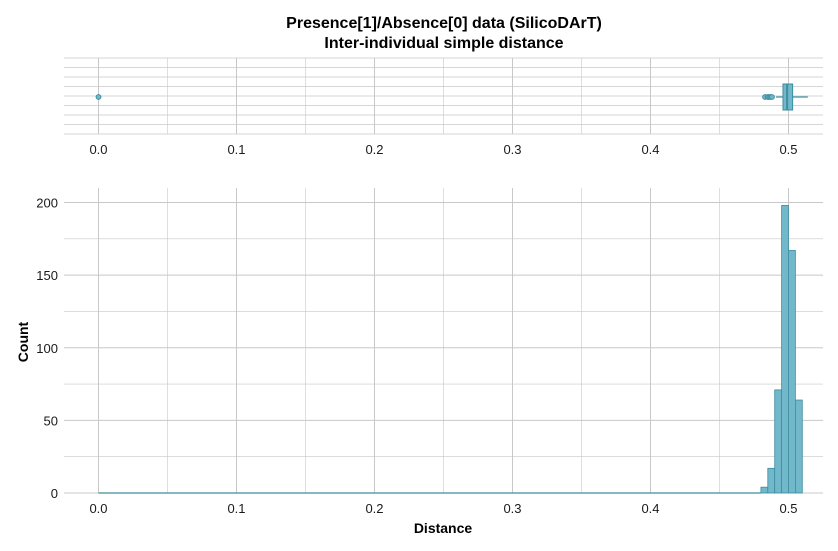 This screenshot has width=838, height=551. I want to click on histogram-y-tick-labels: 0 50 100 150 200, so click(47, 348).